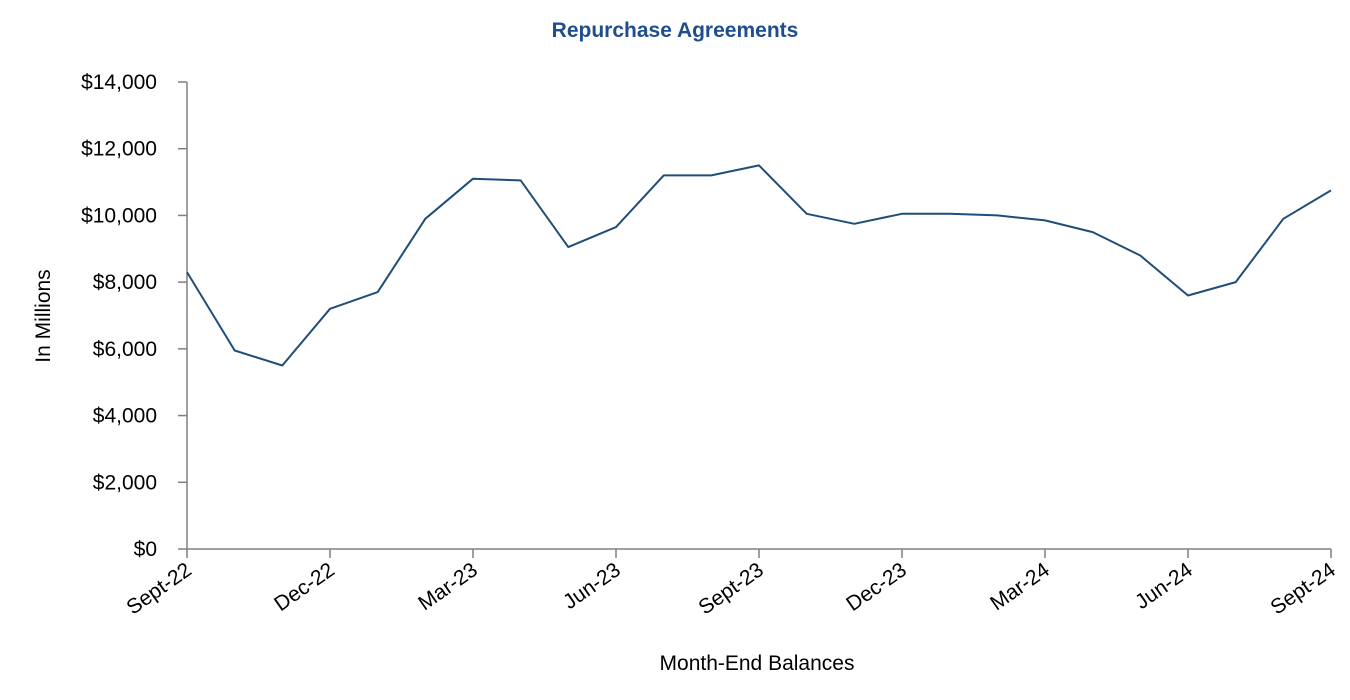 Image resolution: width=1350 pixels, height=700 pixels. I want to click on y-axis-label: In Millions, so click(43, 315).